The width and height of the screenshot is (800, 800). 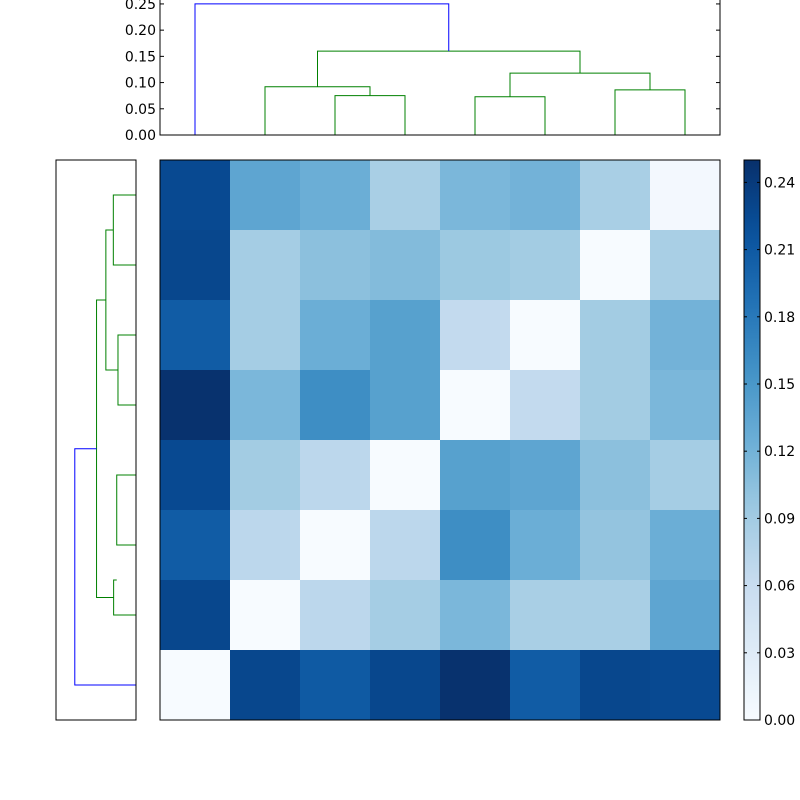 I want to click on colorbar-tick-label: 0.09, so click(x=779, y=519).